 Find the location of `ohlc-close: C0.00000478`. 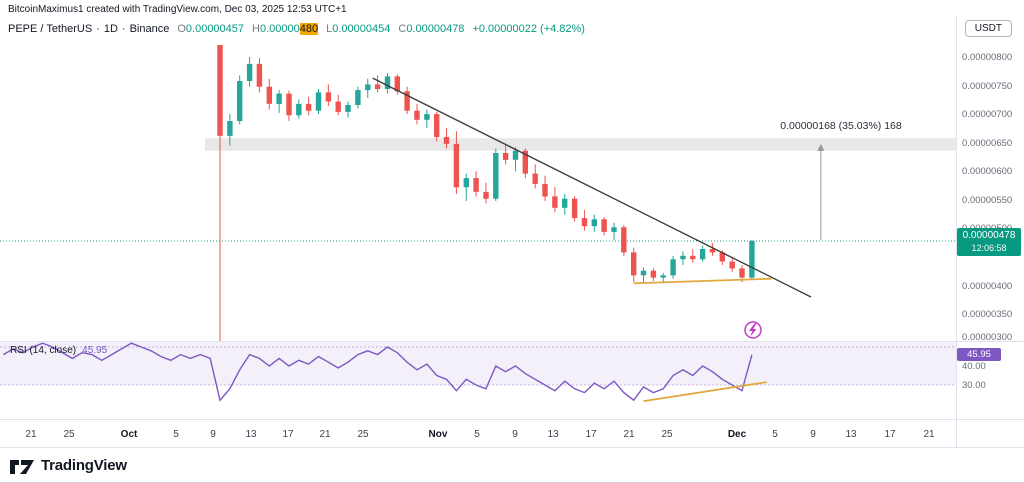

ohlc-close: C0.00000478 is located at coordinates (431, 29).